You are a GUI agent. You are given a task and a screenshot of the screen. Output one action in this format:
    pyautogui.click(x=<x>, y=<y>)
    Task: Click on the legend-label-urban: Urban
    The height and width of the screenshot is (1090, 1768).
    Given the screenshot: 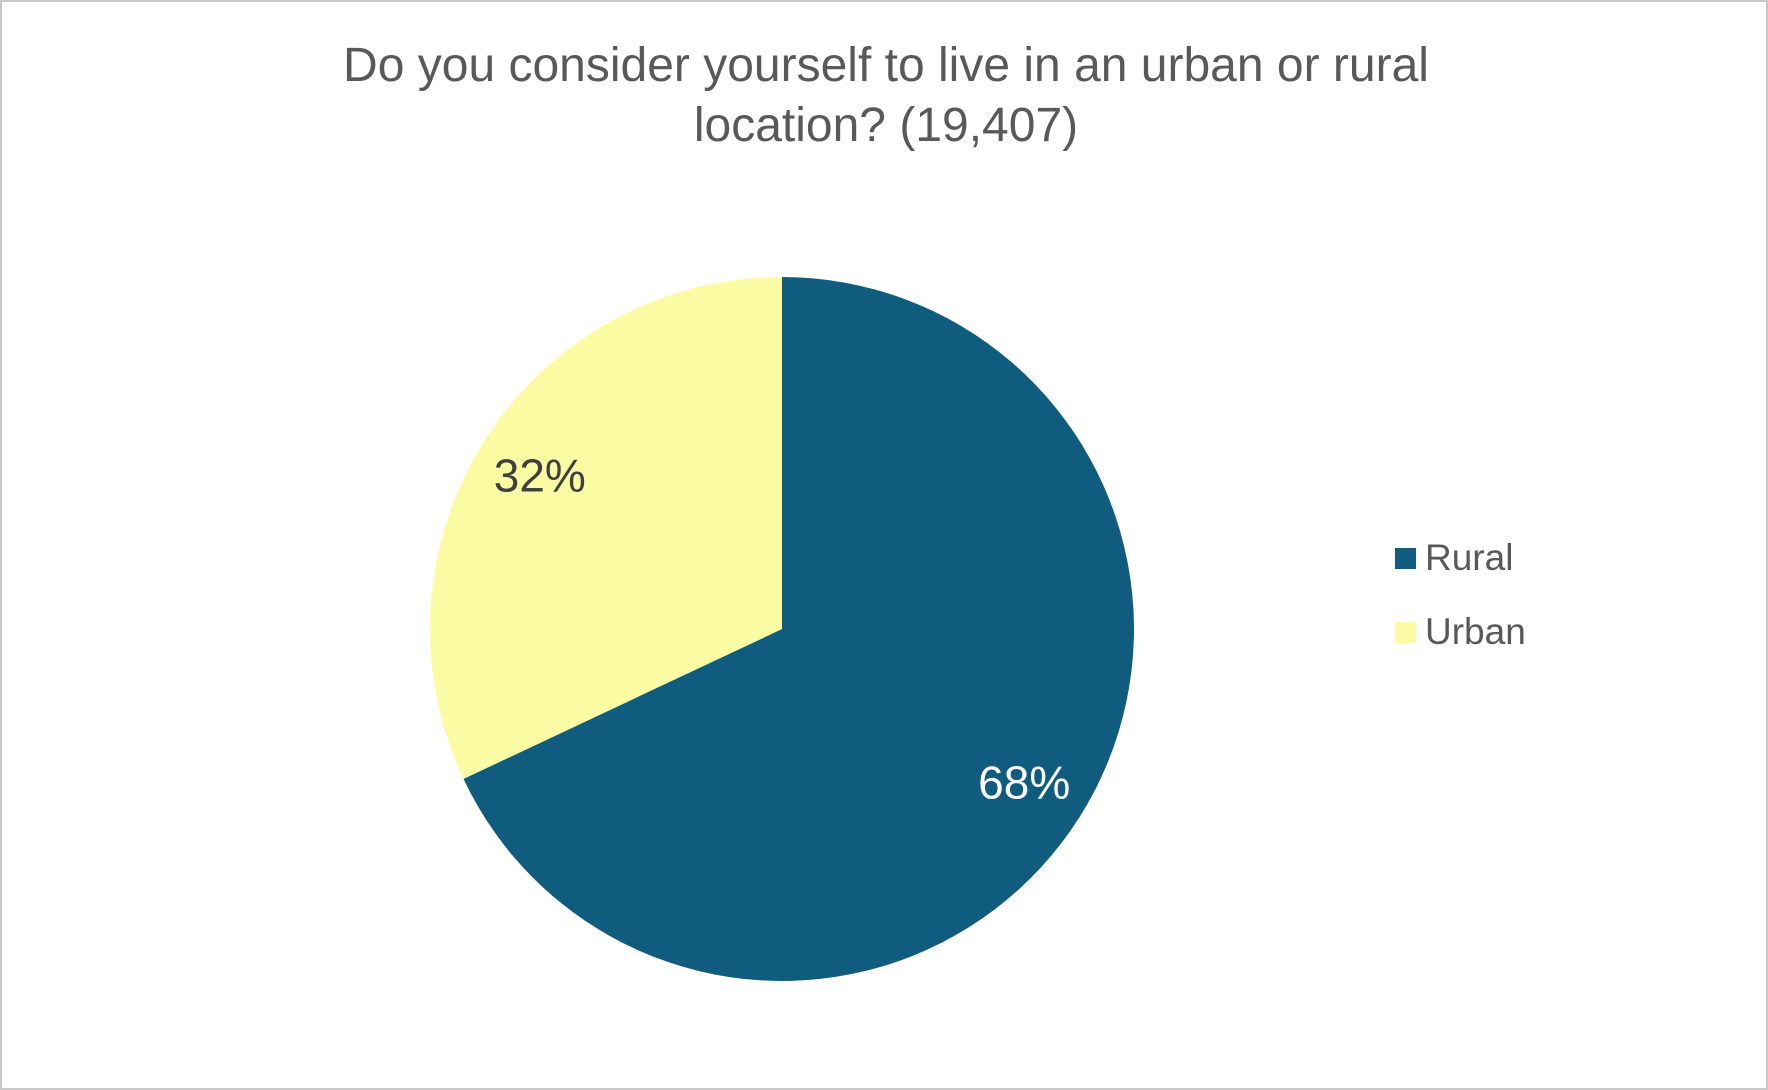 What is the action you would take?
    pyautogui.click(x=1475, y=631)
    